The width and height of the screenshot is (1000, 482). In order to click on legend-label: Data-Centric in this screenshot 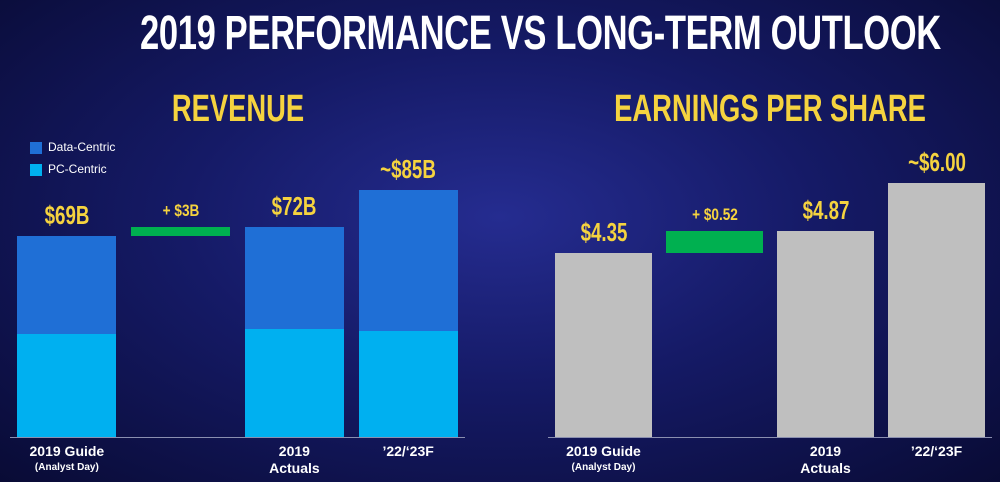, I will do `click(82, 147)`.